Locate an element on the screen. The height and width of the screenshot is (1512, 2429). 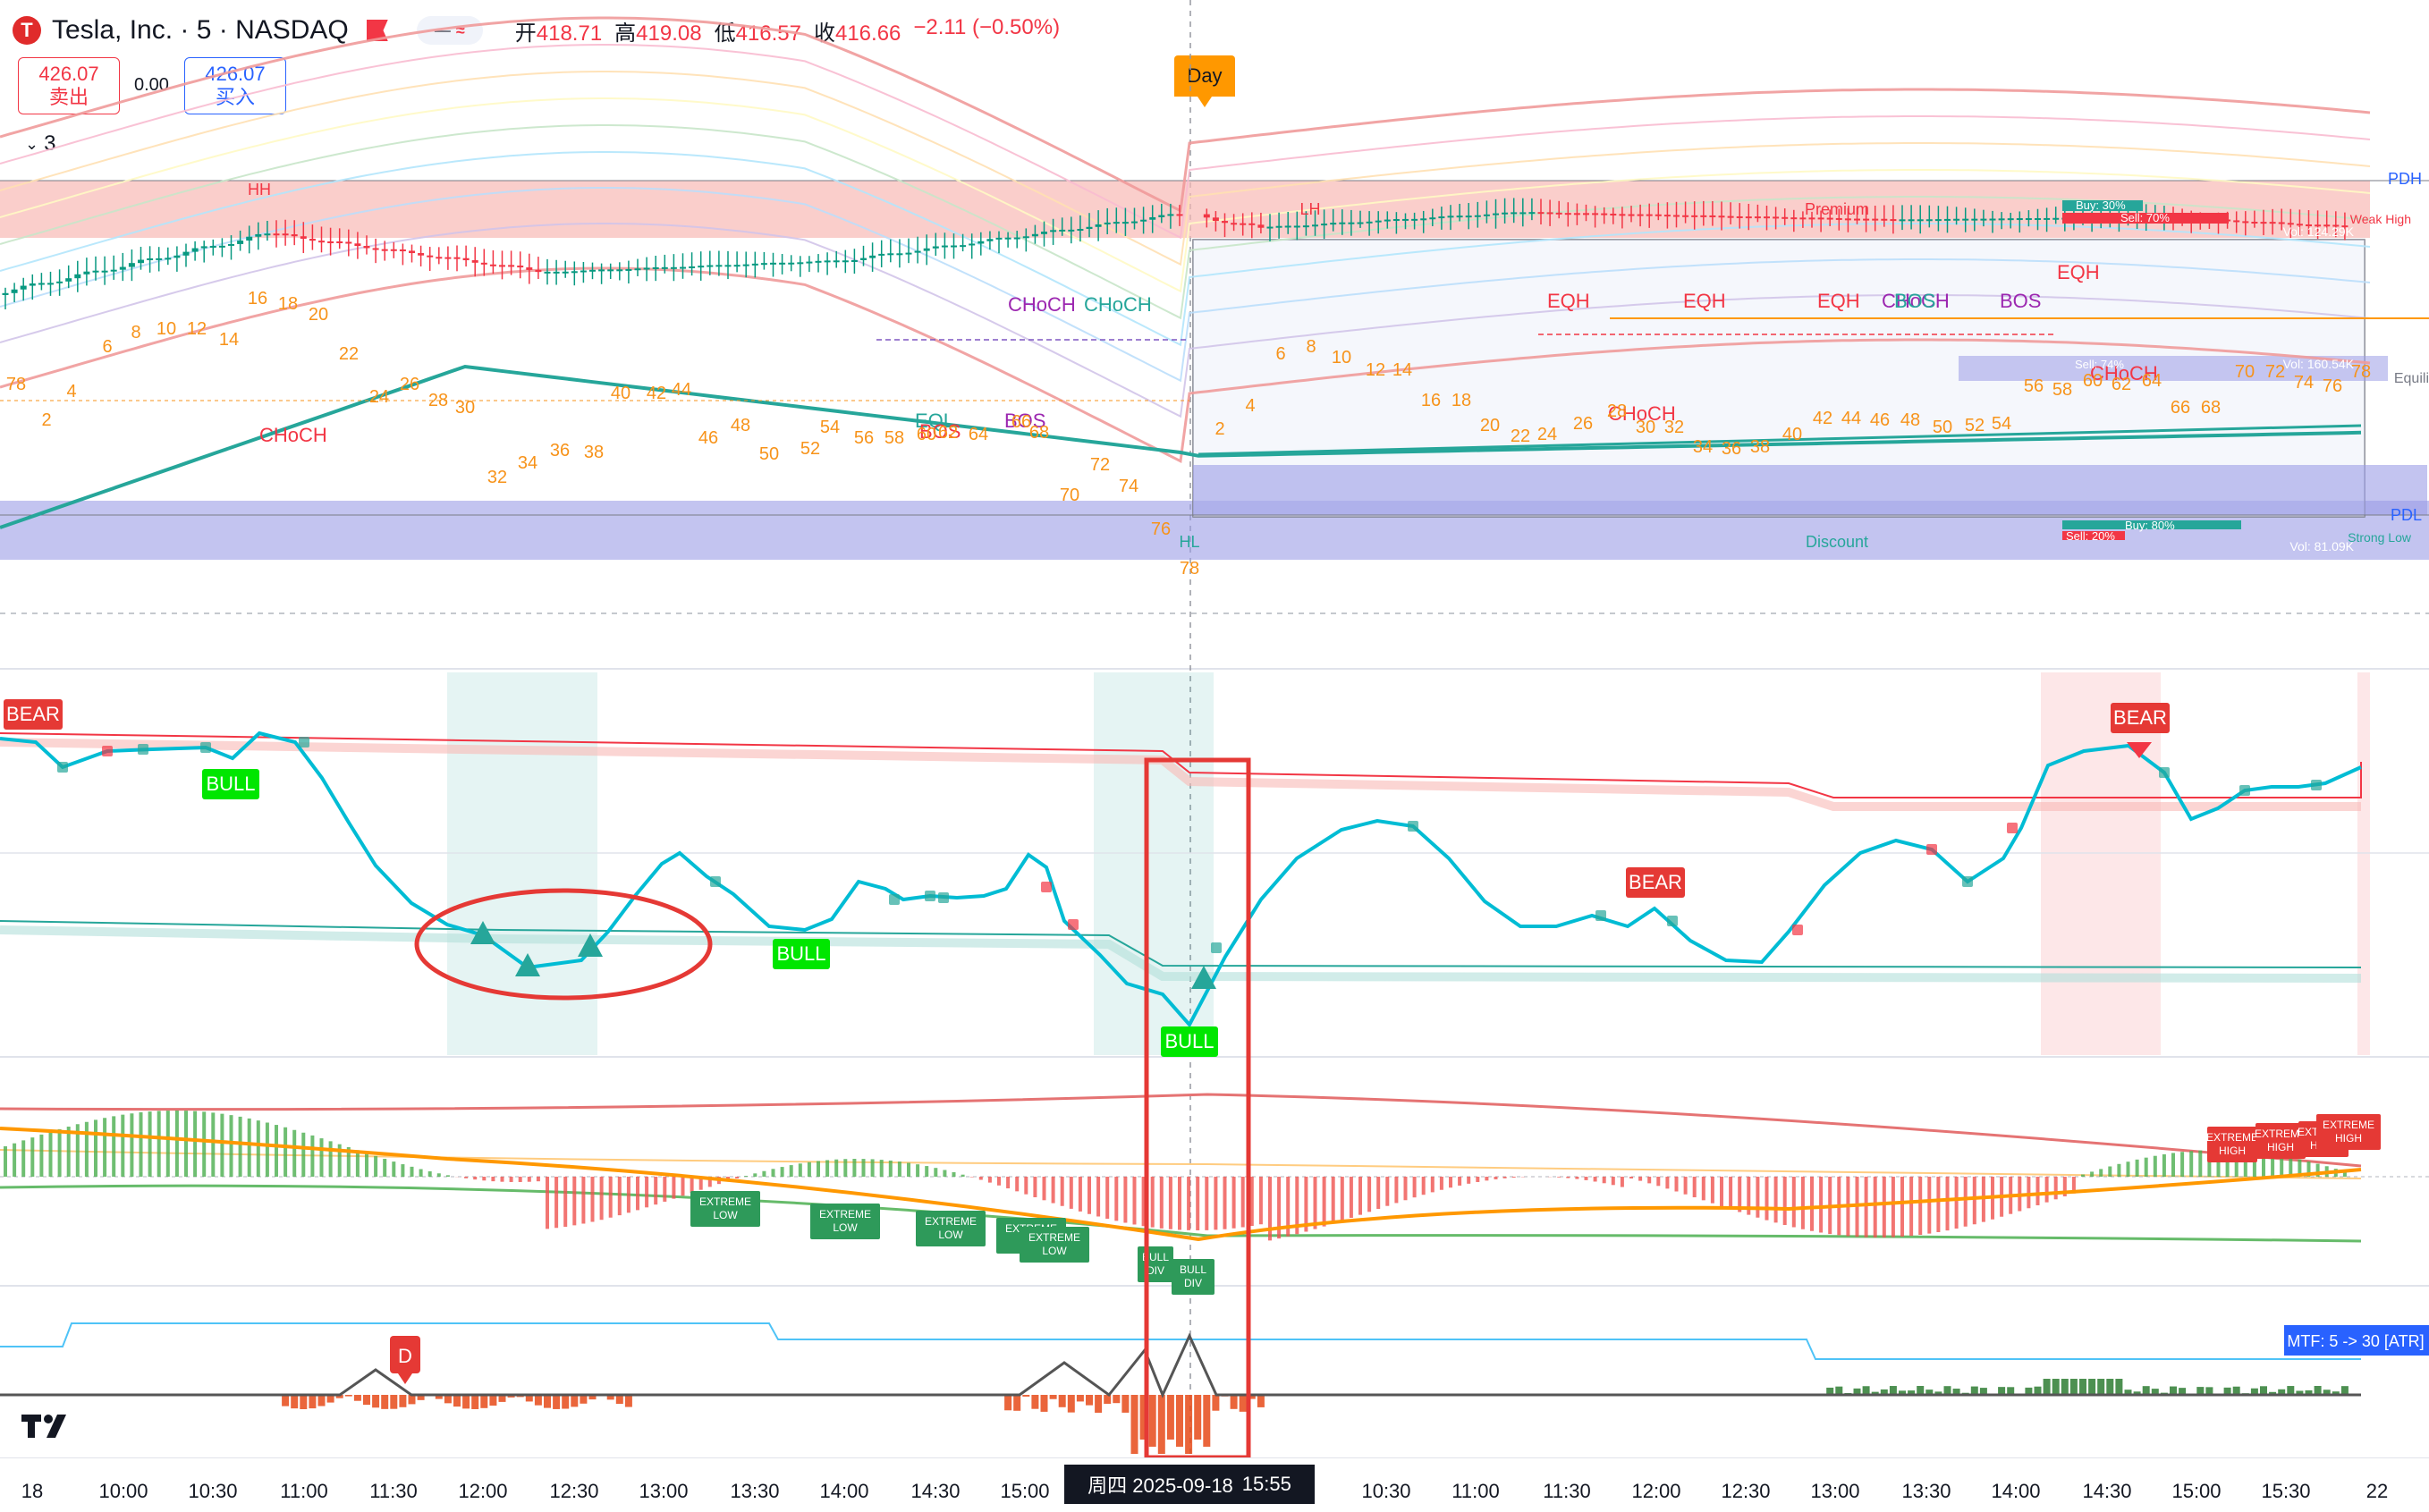
bear-zone is located at coordinates (2364, 864).